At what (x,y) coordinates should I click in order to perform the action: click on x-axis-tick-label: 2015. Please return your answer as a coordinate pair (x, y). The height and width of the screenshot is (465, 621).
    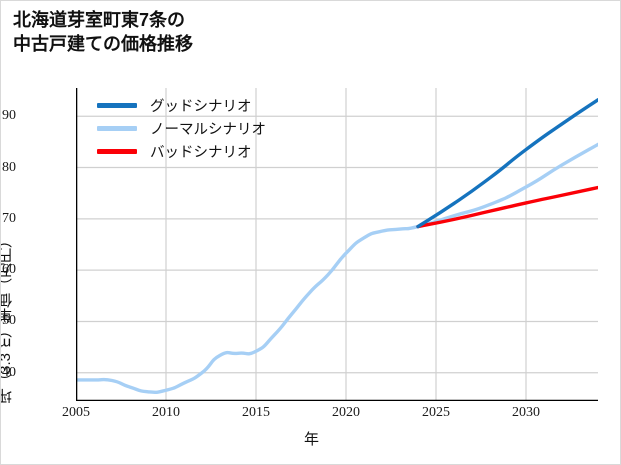
    Looking at the image, I should click on (256, 412).